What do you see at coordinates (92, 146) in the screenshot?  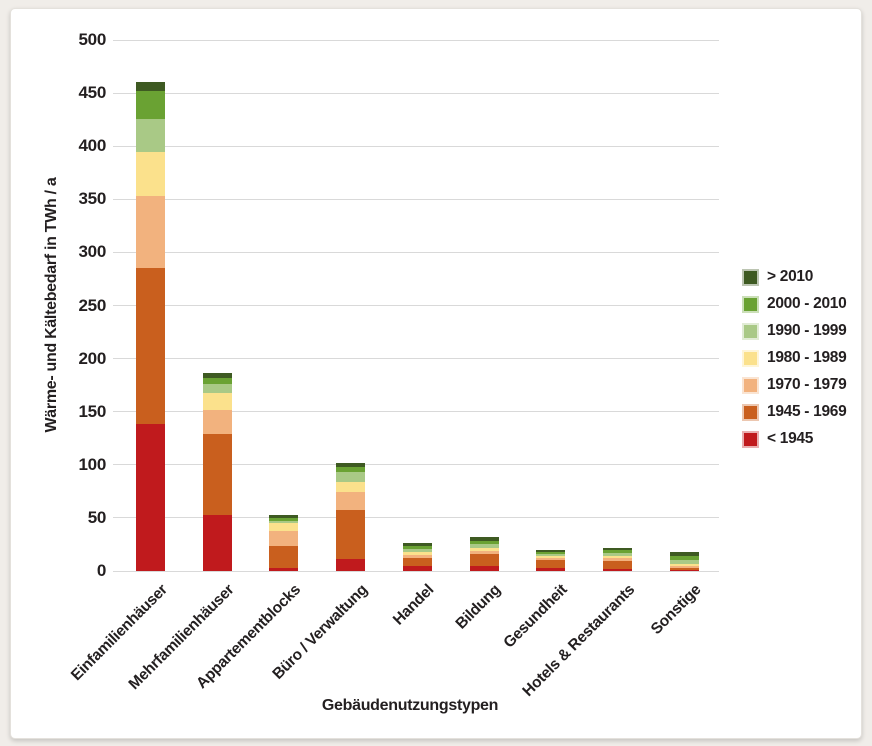 I see `y-tick-label-400: 400` at bounding box center [92, 146].